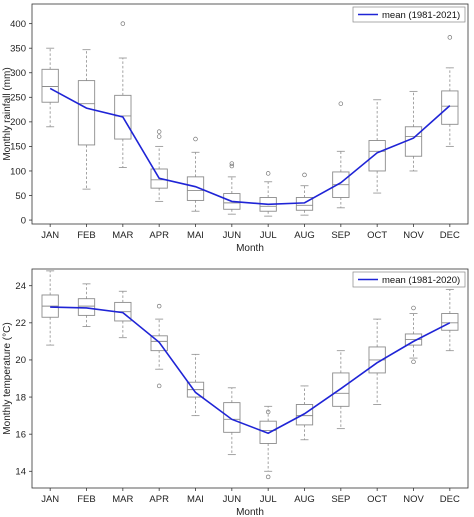 The width and height of the screenshot is (474, 517). I want to click on box-apr, so click(159, 346).